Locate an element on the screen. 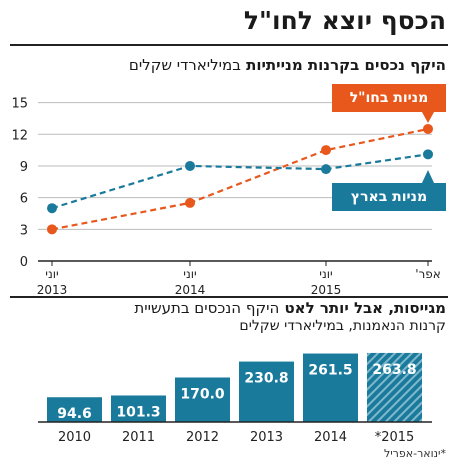 The width and height of the screenshot is (458, 469). bar-2010 is located at coordinates (74, 409).